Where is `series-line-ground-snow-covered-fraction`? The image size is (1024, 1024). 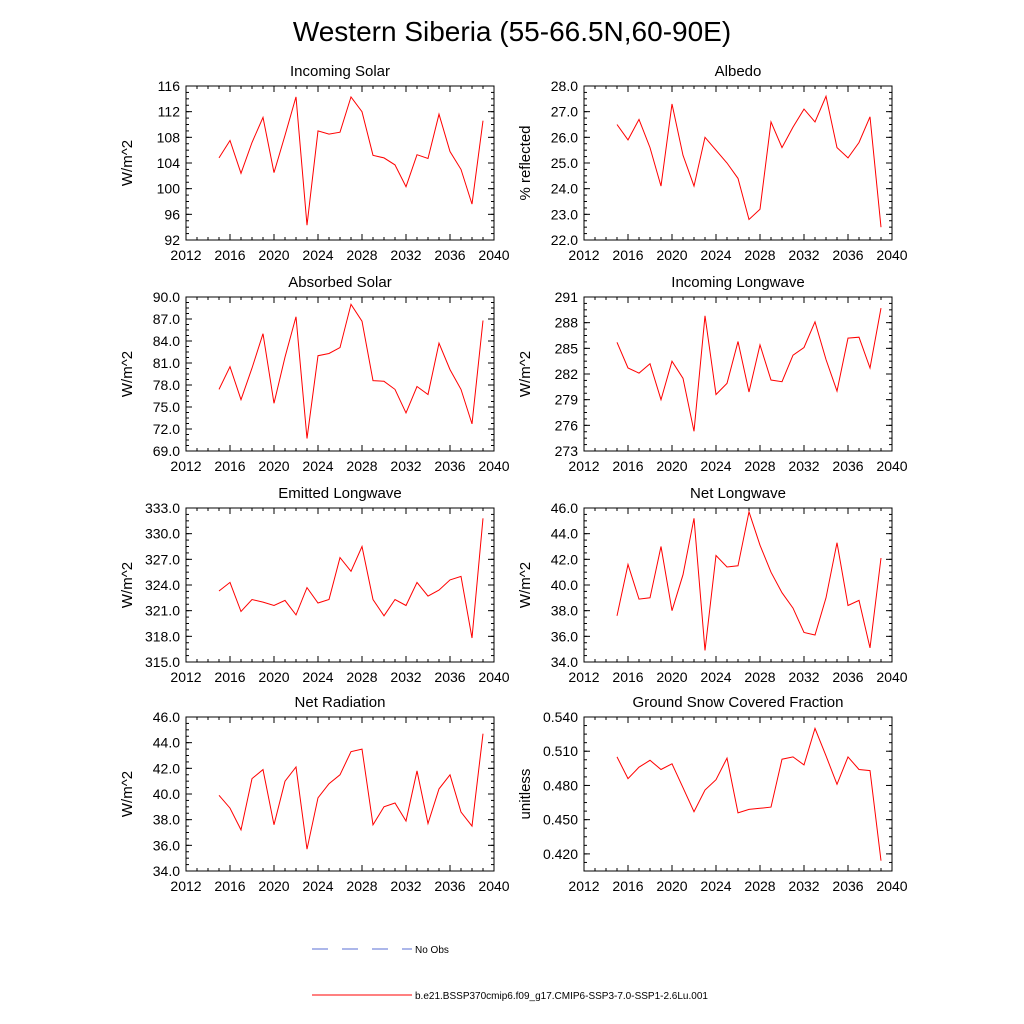 series-line-ground-snow-covered-fraction is located at coordinates (749, 793).